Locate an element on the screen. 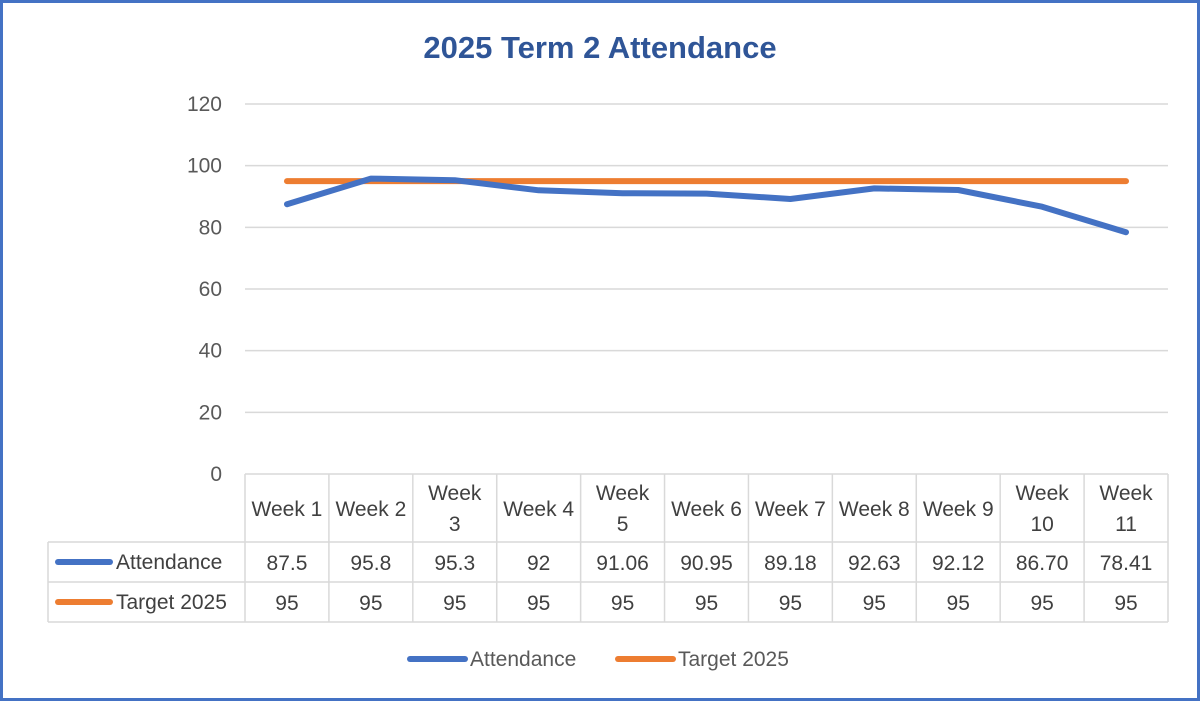  legend: Attendance Target 2025 is located at coordinates (598, 659).